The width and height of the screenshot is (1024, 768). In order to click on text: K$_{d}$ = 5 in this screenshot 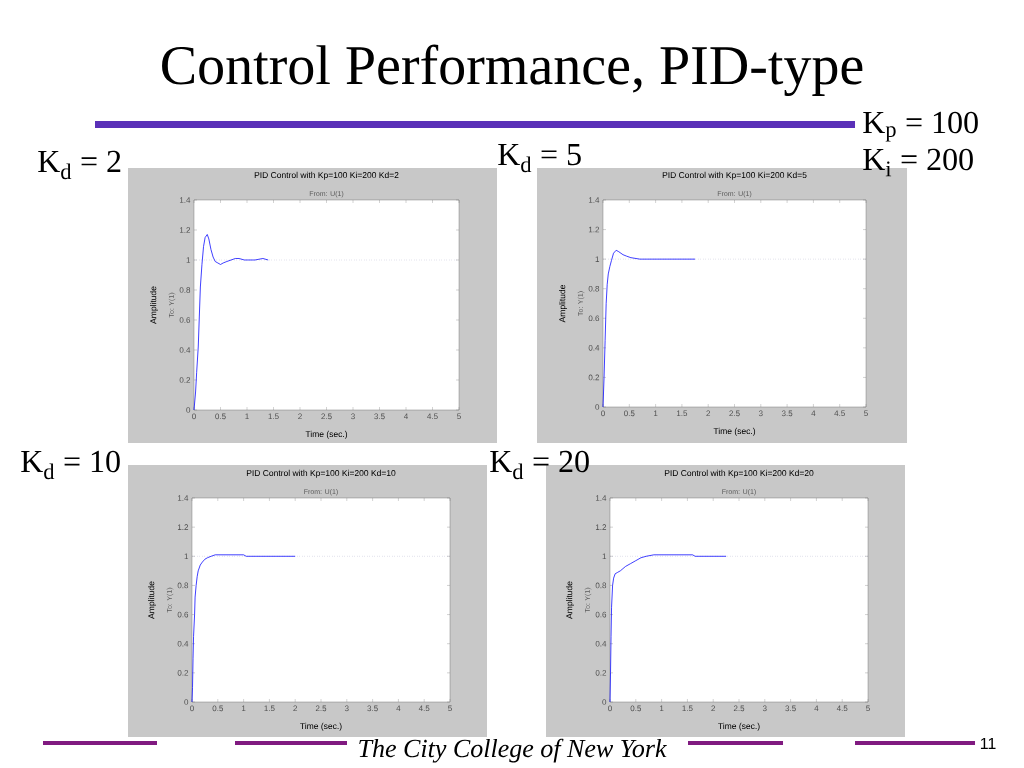, I will do `click(539, 158)`.